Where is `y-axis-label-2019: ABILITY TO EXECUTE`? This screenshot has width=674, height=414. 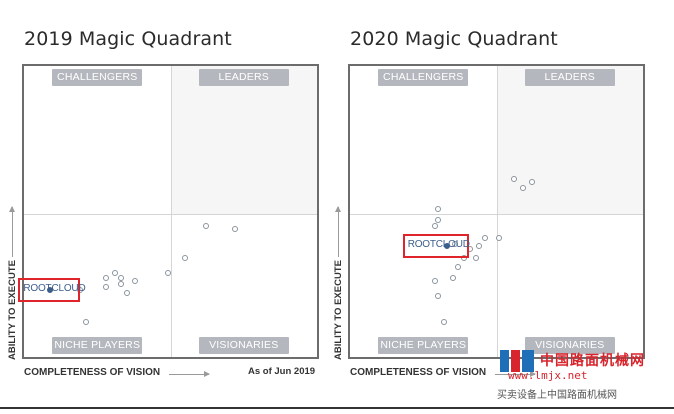 y-axis-label-2019: ABILITY TO EXECUTE is located at coordinates (12, 310).